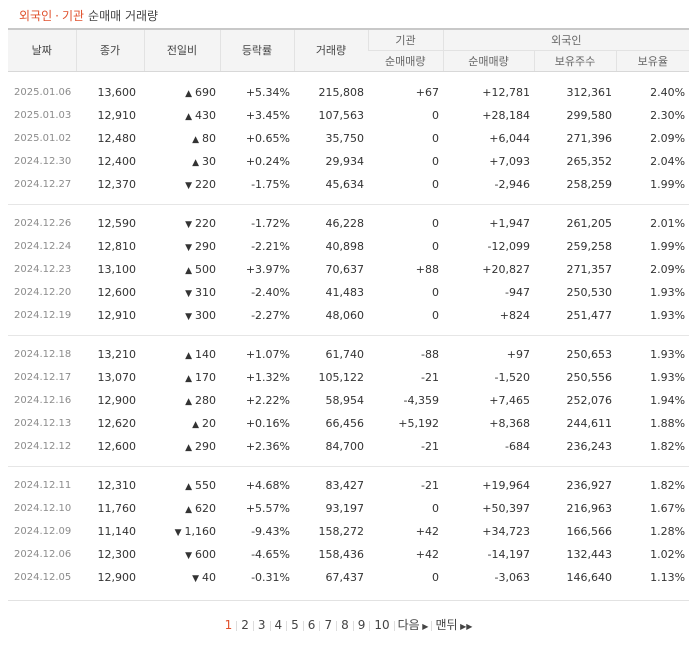 The image size is (696, 645). I want to click on cell-foreign-holdings: 265,352, so click(589, 161).